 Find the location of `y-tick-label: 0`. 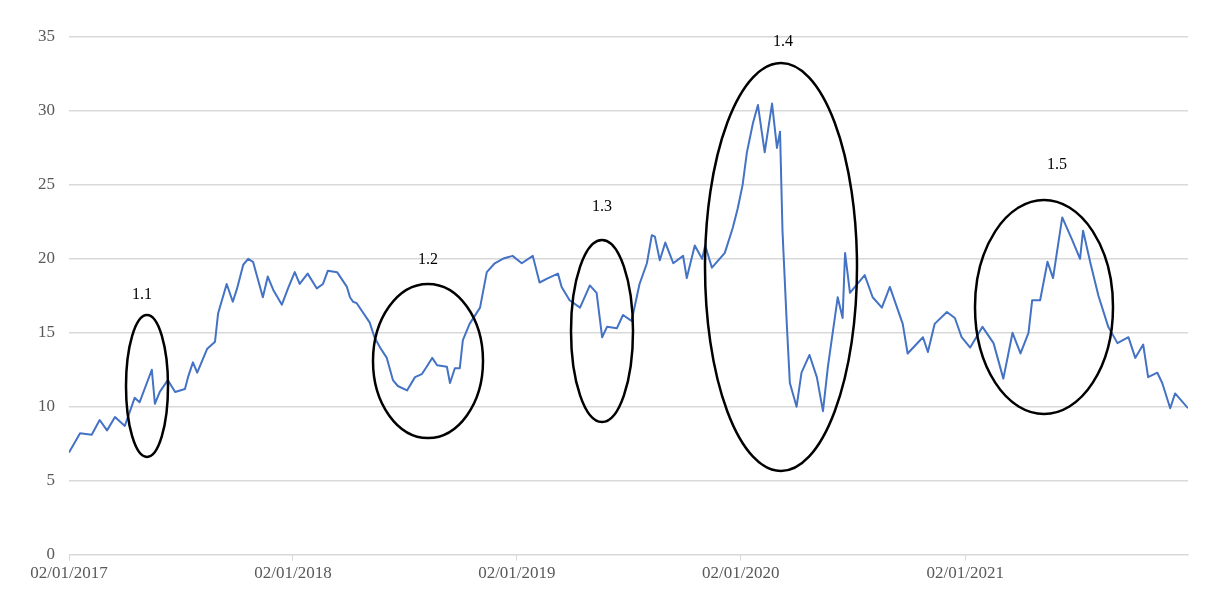

y-tick-label: 0 is located at coordinates (50, 554).